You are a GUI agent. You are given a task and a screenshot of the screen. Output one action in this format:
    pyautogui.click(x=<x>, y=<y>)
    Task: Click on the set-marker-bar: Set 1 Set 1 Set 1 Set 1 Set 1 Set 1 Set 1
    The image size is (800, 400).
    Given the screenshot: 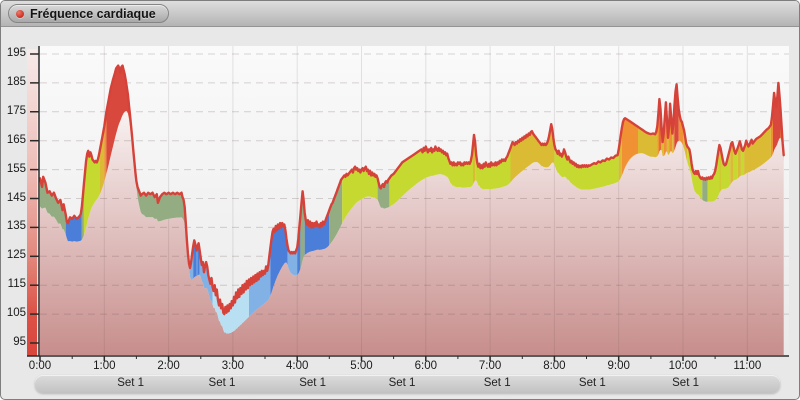 What is the action you would take?
    pyautogui.click(x=407, y=384)
    